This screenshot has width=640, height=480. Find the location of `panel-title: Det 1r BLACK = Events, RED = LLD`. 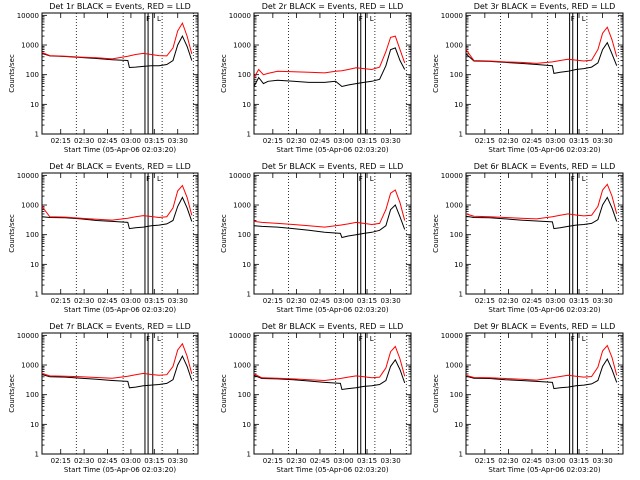

panel-title: Det 1r BLACK = Events, RED = LLD is located at coordinates (120, 6).